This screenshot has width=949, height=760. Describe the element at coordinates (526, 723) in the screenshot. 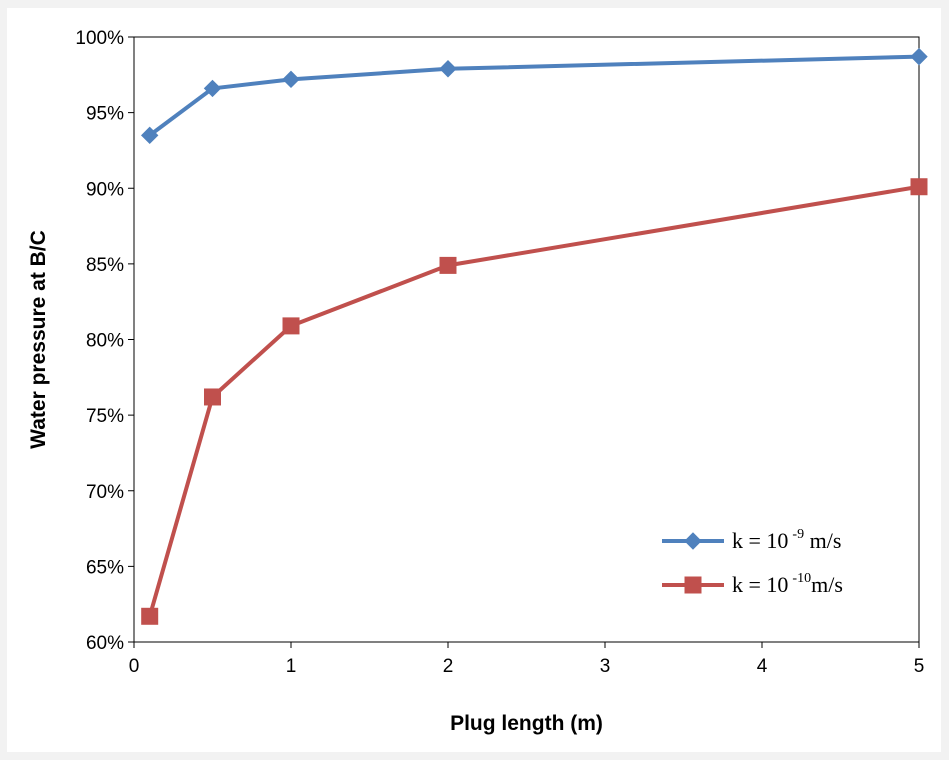

I see `x-axis-title: Plug length (m)` at that location.